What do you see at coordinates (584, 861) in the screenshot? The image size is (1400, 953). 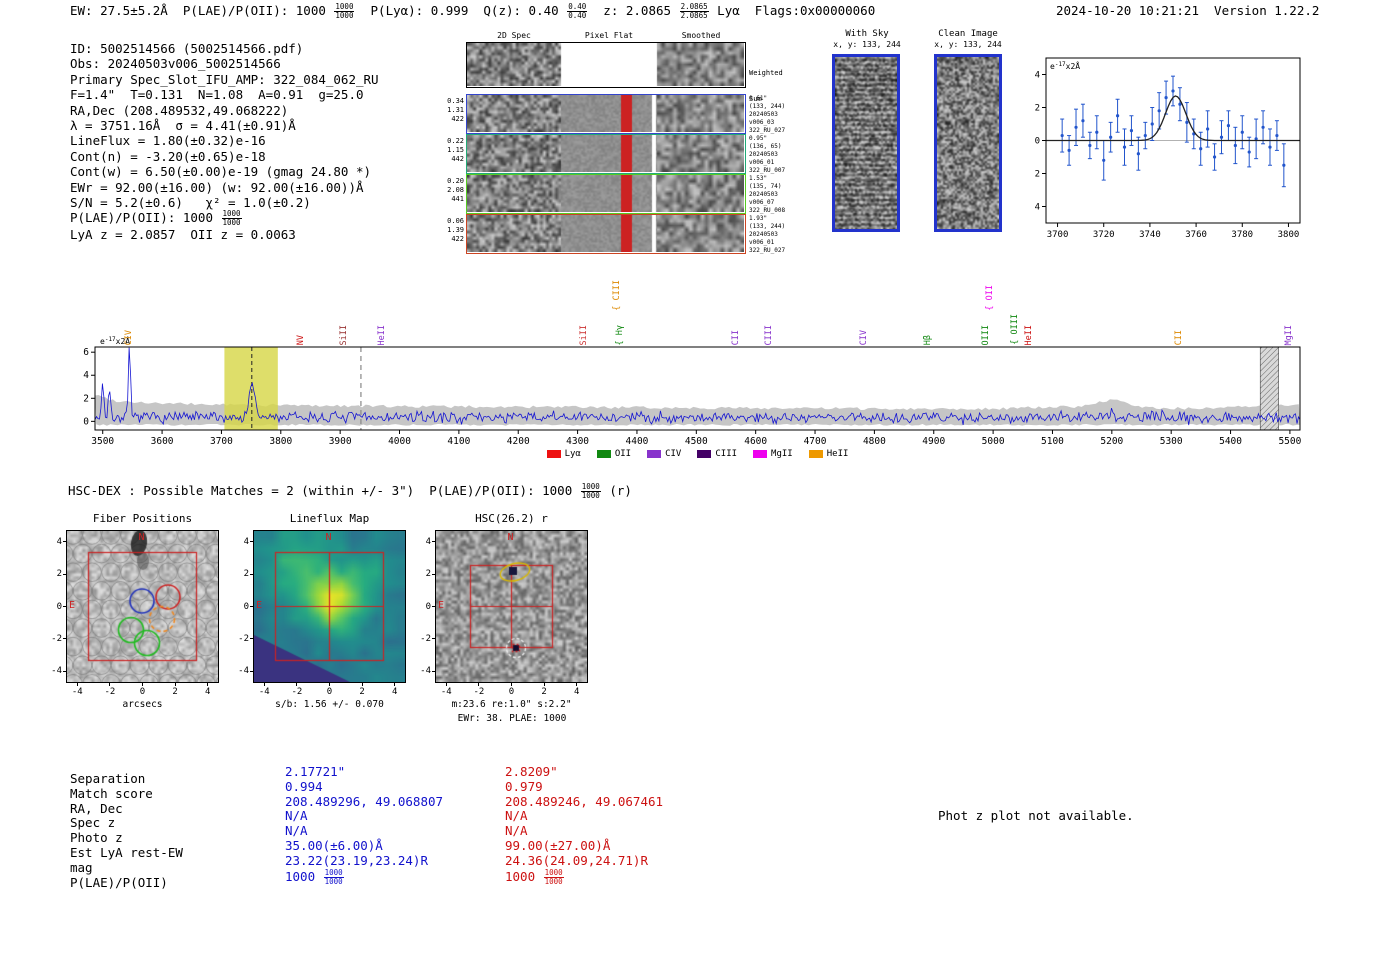 I see `table-value: 24.36(24.09,24.71)R` at bounding box center [584, 861].